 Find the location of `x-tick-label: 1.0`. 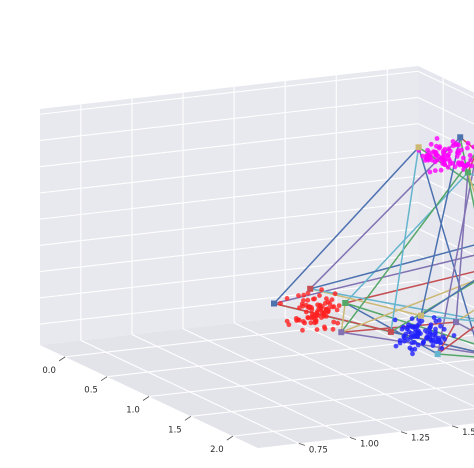

x-tick-label: 1.0 is located at coordinates (133, 411).